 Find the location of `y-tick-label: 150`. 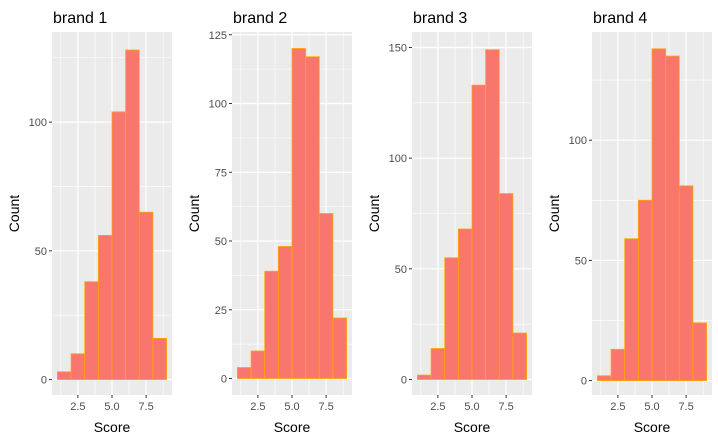

y-tick-label: 150 is located at coordinates (398, 48).